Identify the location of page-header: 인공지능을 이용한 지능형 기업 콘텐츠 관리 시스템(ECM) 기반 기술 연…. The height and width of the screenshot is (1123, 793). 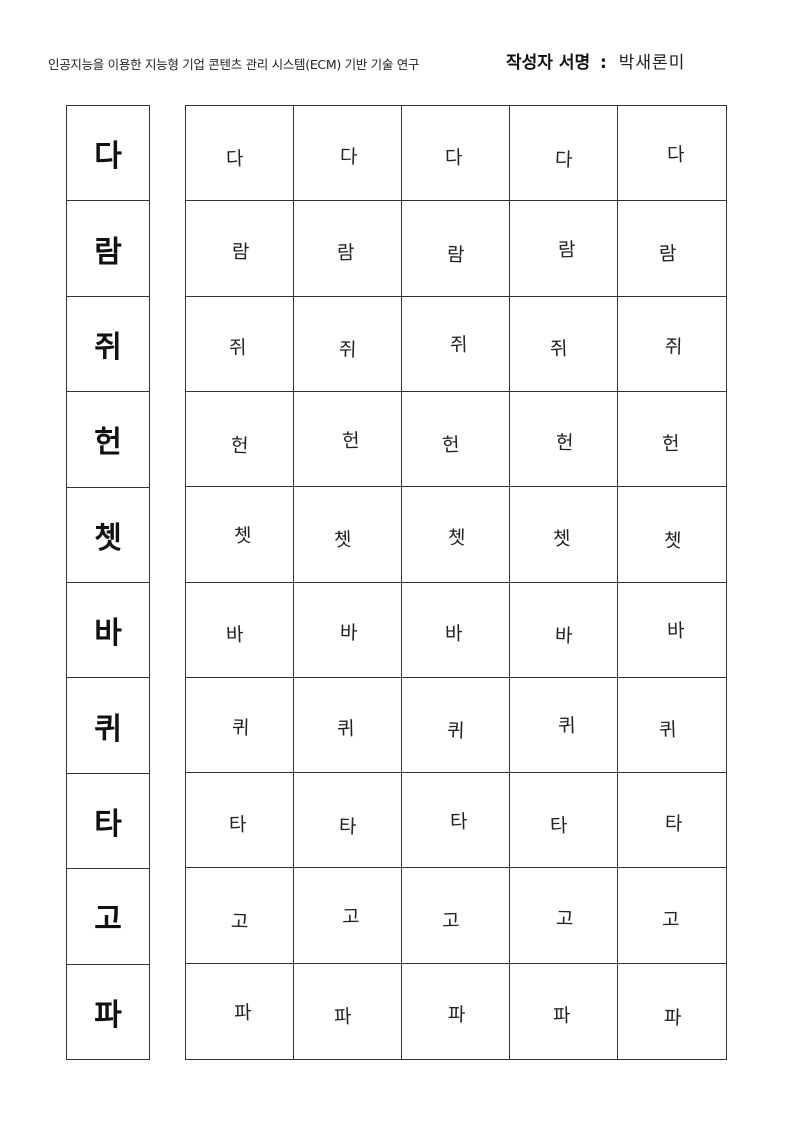
(398, 62).